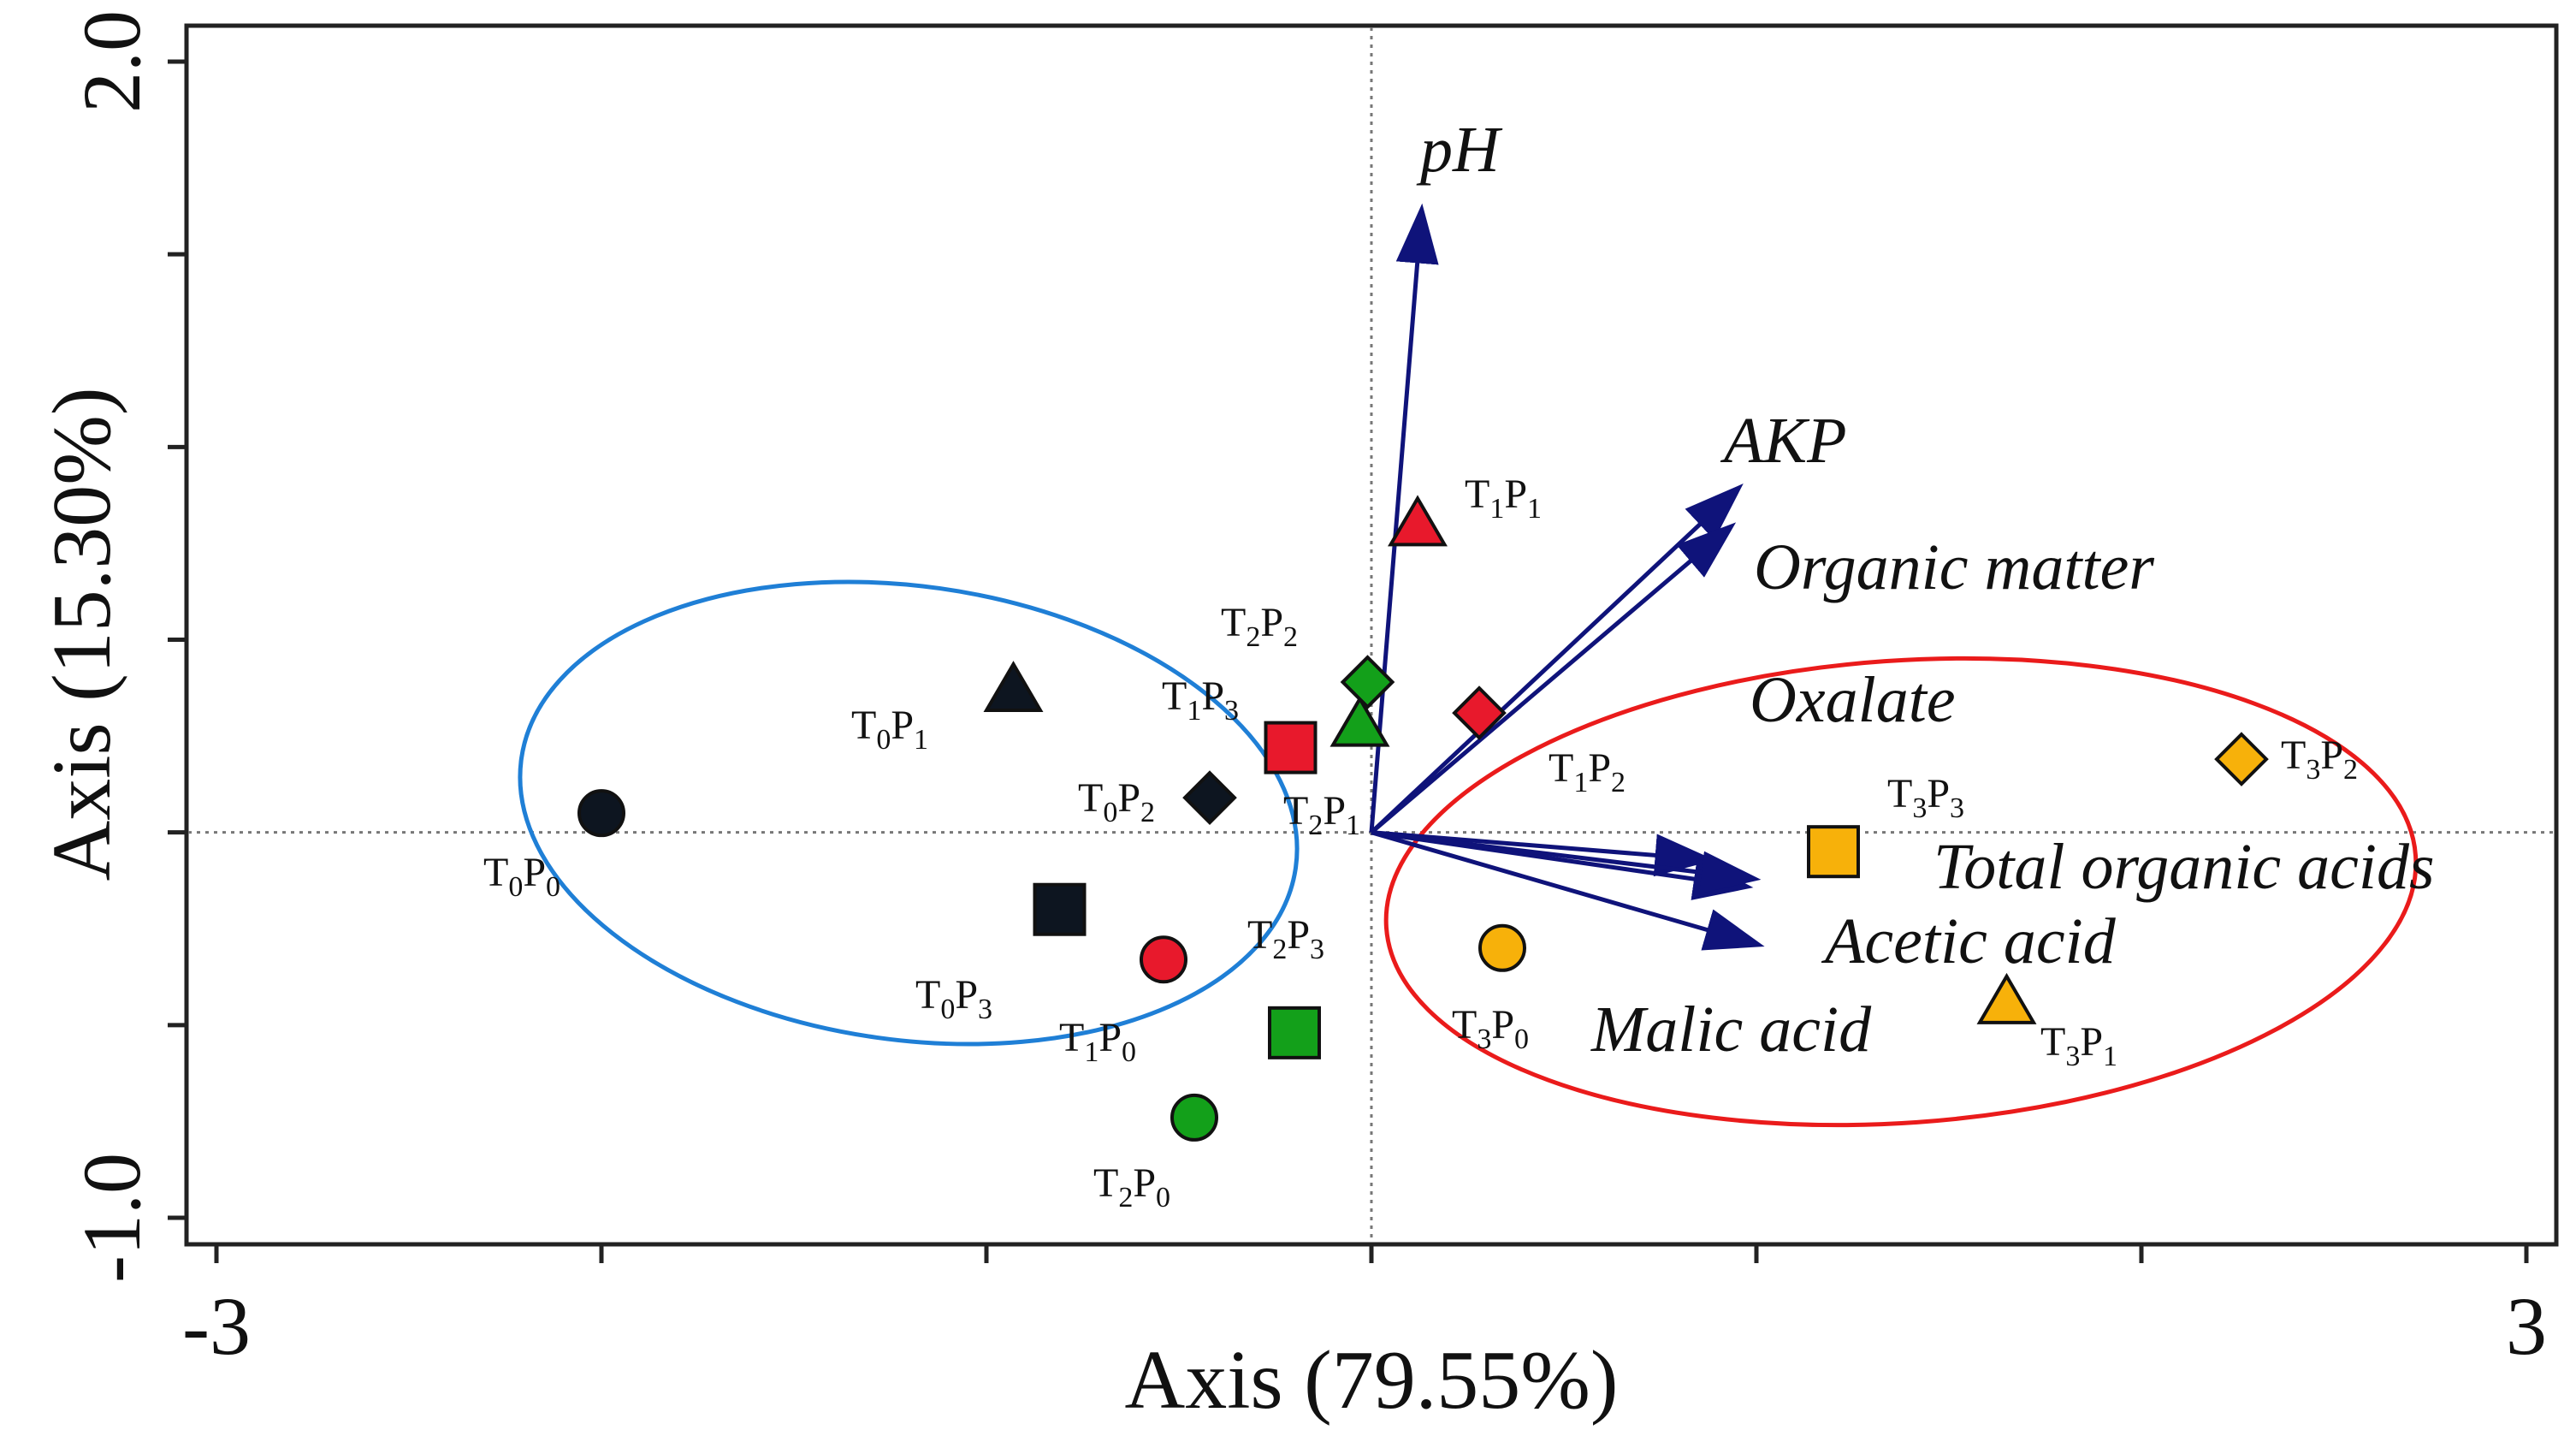  What do you see at coordinates (2527, 1326) in the screenshot?
I see `x-tick-label: 3` at bounding box center [2527, 1326].